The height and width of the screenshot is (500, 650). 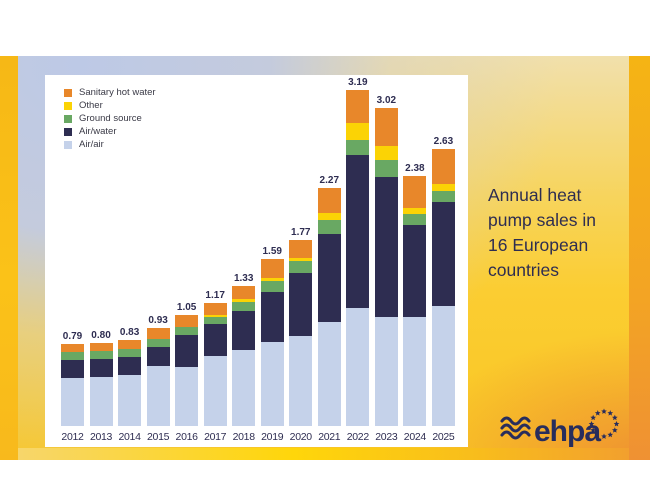 I want to click on x-axis-label: 2013, so click(x=101, y=437).